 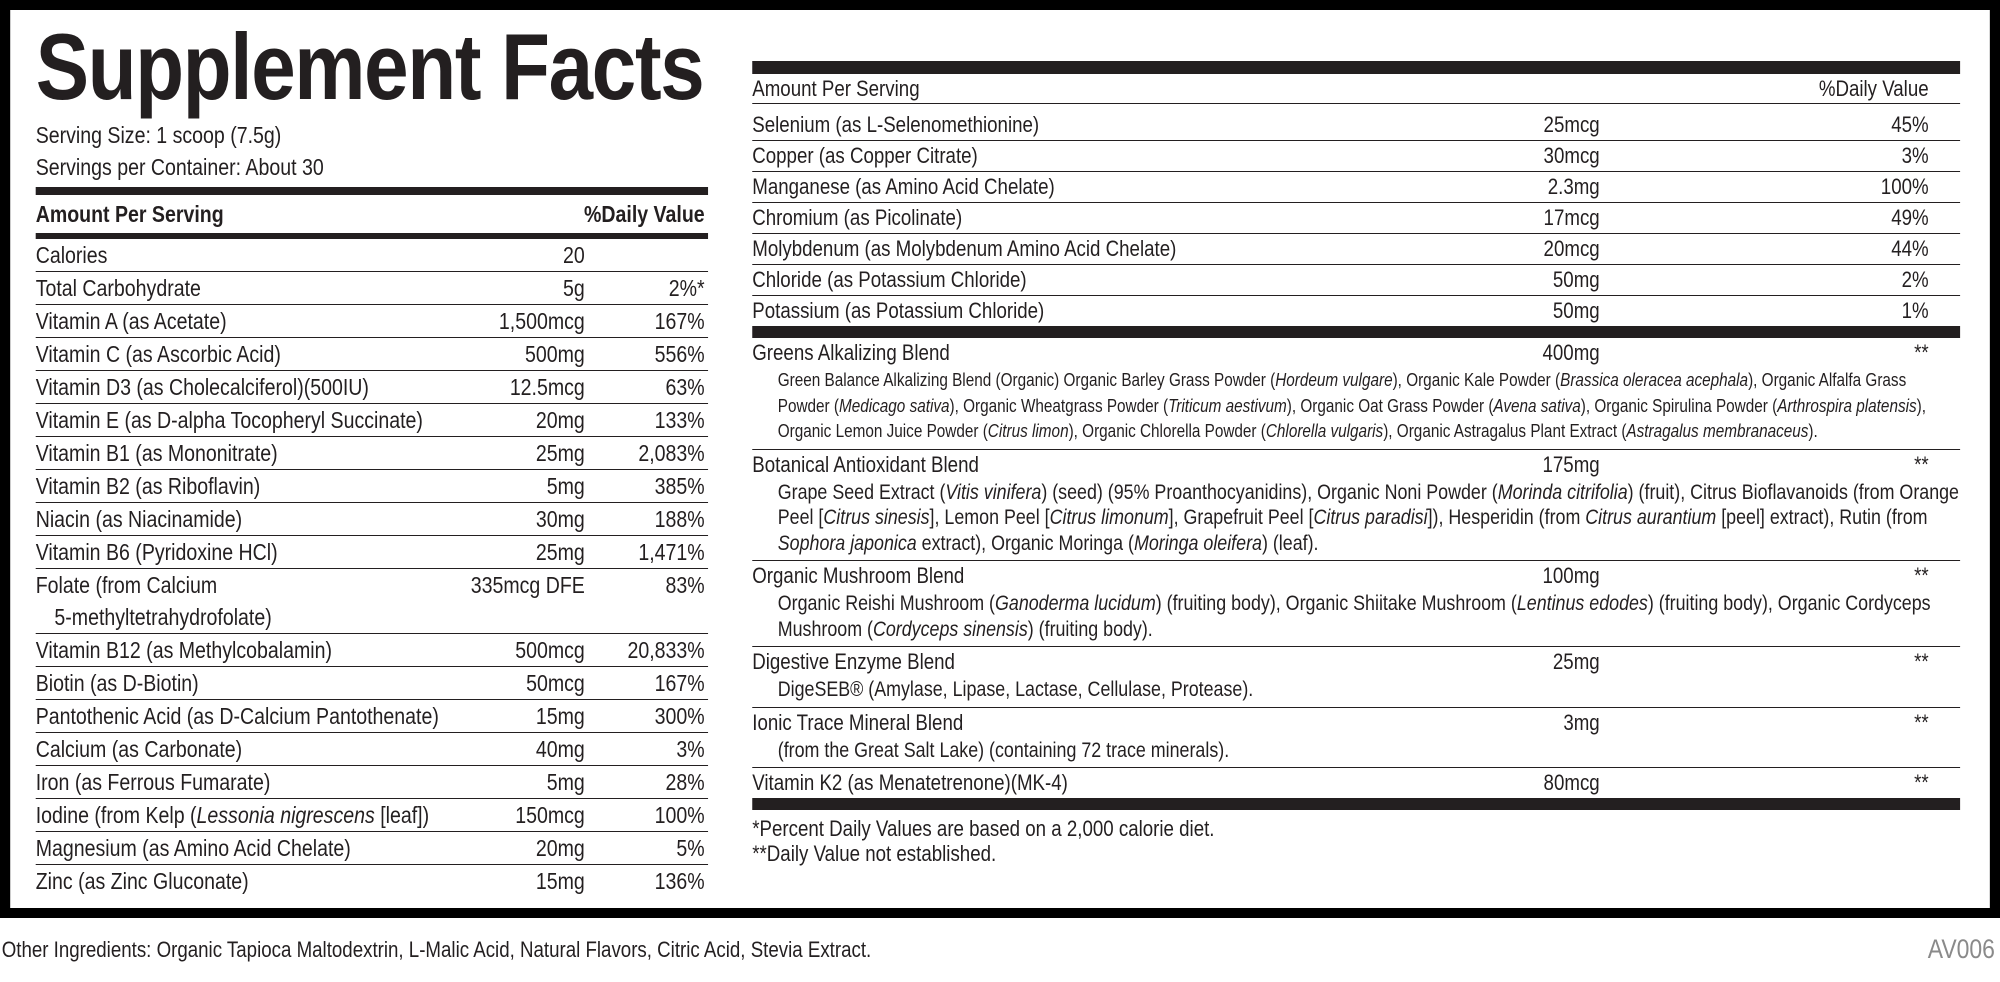 What do you see at coordinates (202, 387) in the screenshot?
I see `nutrient-name: Vitamin D3 (as Cholecalciferol)(500IU)` at bounding box center [202, 387].